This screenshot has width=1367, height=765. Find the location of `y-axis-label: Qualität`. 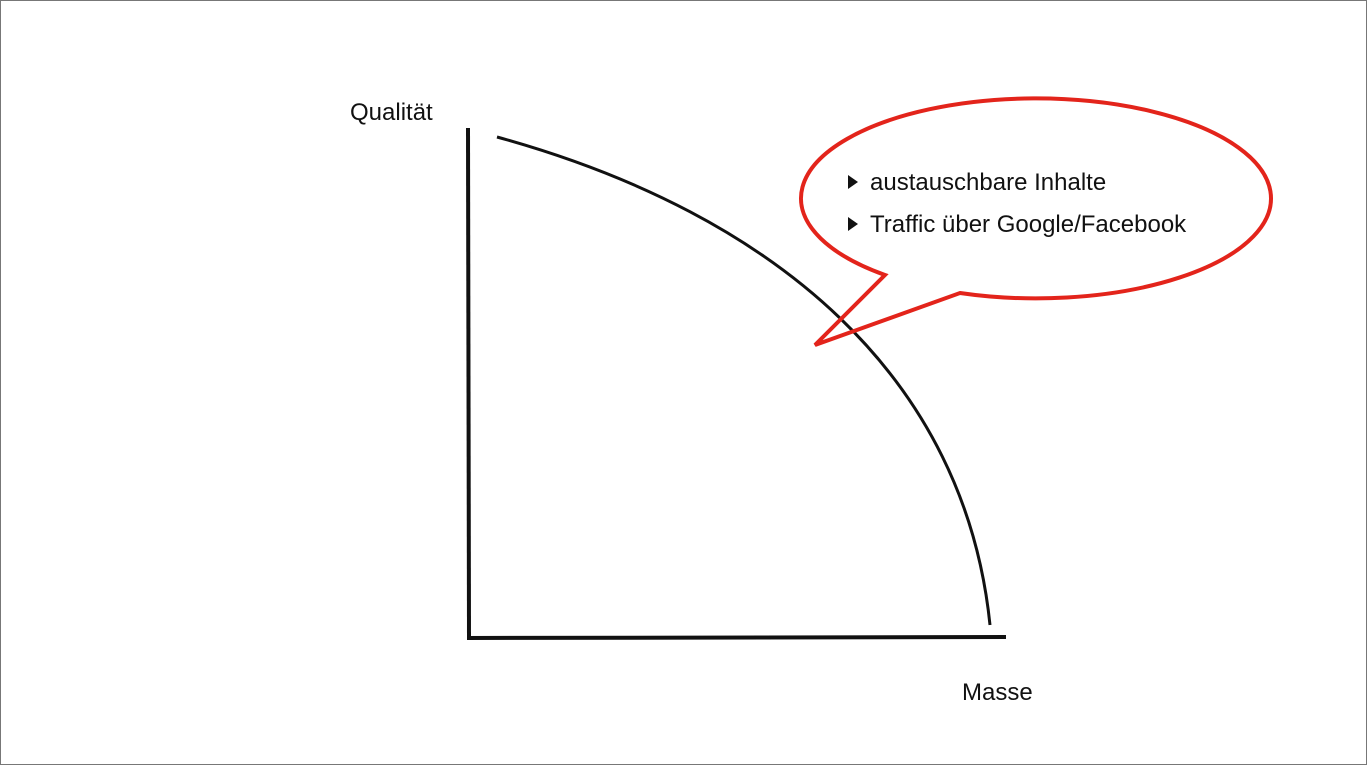

y-axis-label: Qualität is located at coordinates (391, 112).